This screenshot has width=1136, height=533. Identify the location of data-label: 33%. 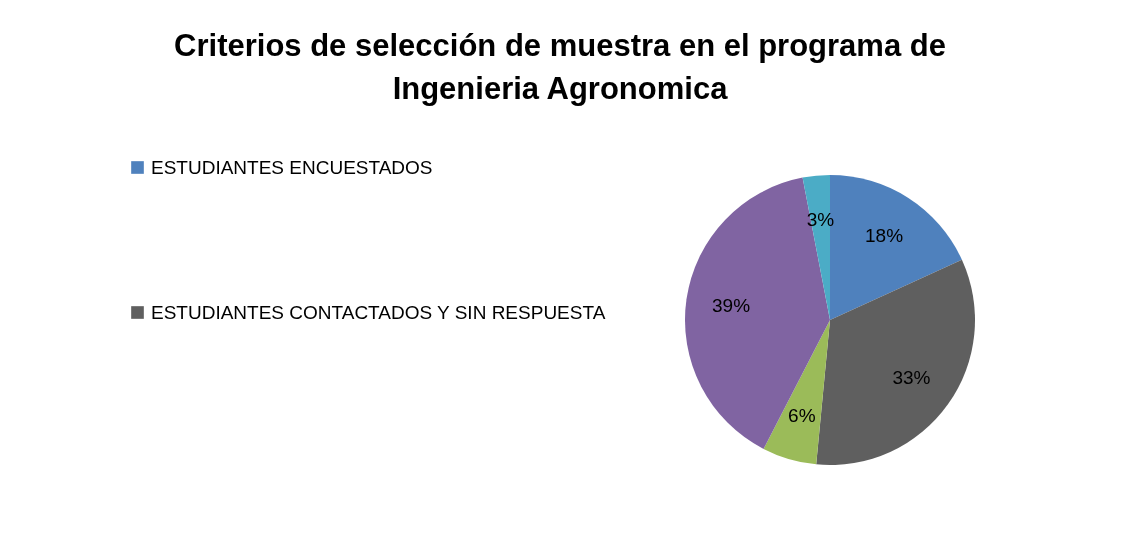
(911, 378).